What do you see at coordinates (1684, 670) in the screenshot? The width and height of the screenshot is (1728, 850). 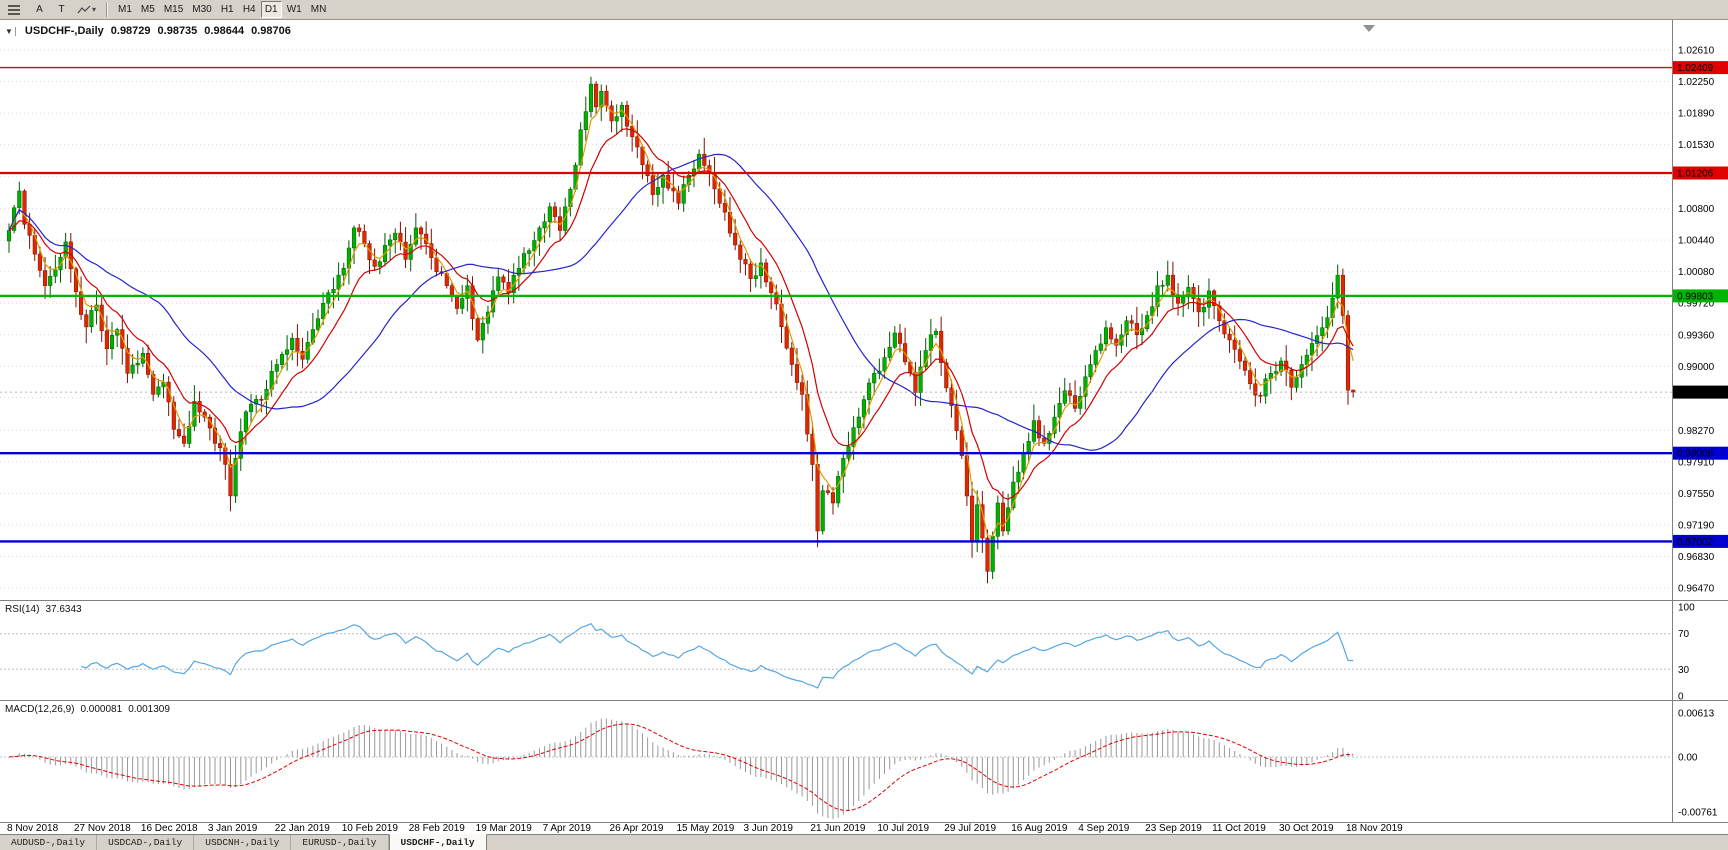 I see `svg-text: 30` at bounding box center [1684, 670].